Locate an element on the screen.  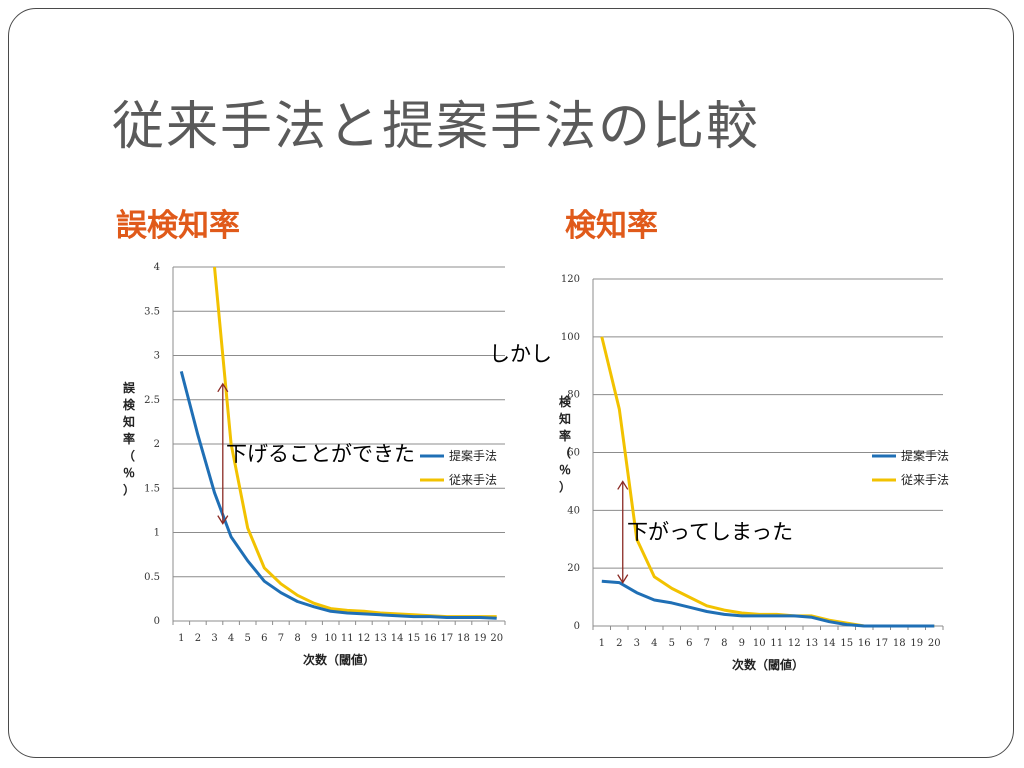
y-axis-title: 検知率（％） is located at coordinates (565, 444).